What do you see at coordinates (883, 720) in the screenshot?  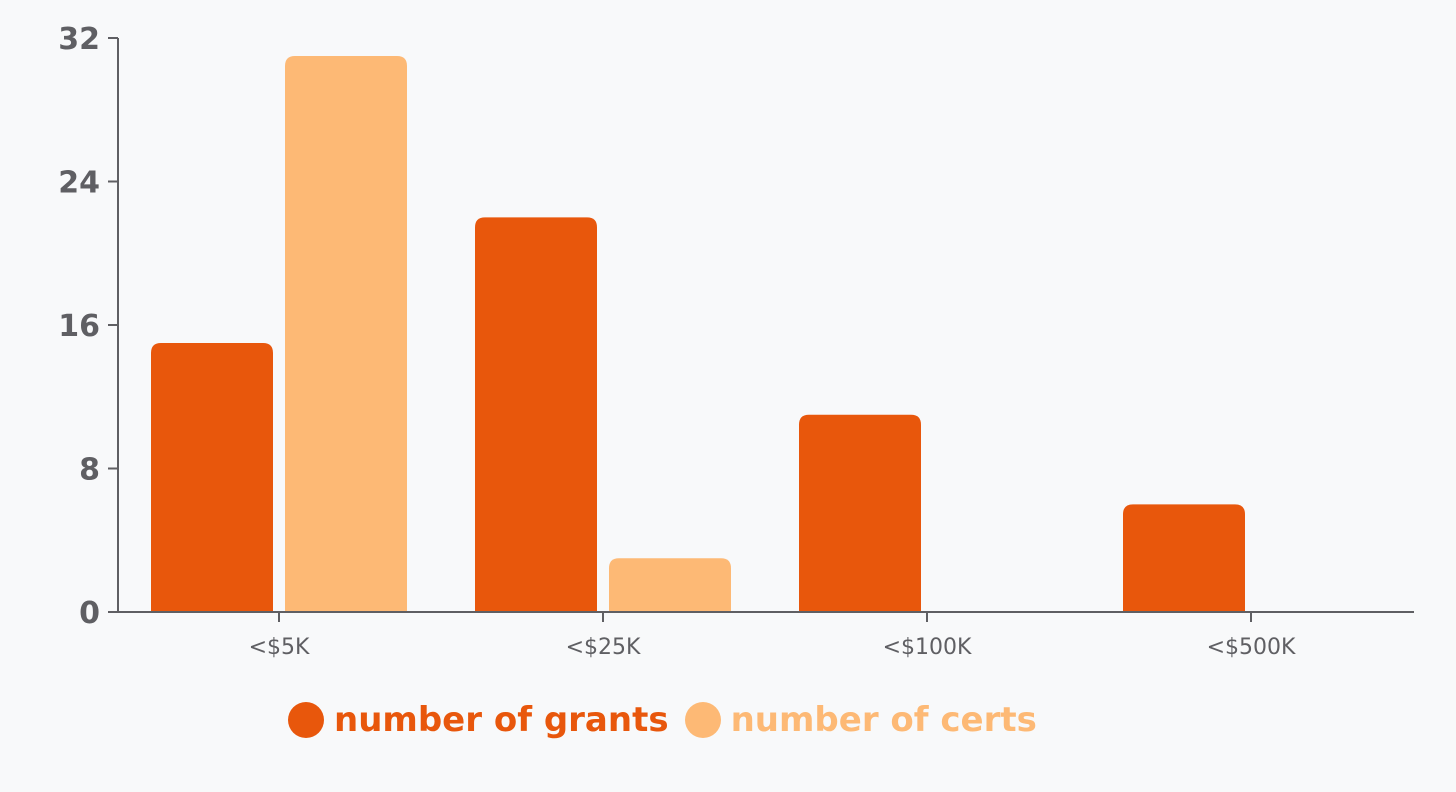 I see `legend-label-certs: number of certs` at bounding box center [883, 720].